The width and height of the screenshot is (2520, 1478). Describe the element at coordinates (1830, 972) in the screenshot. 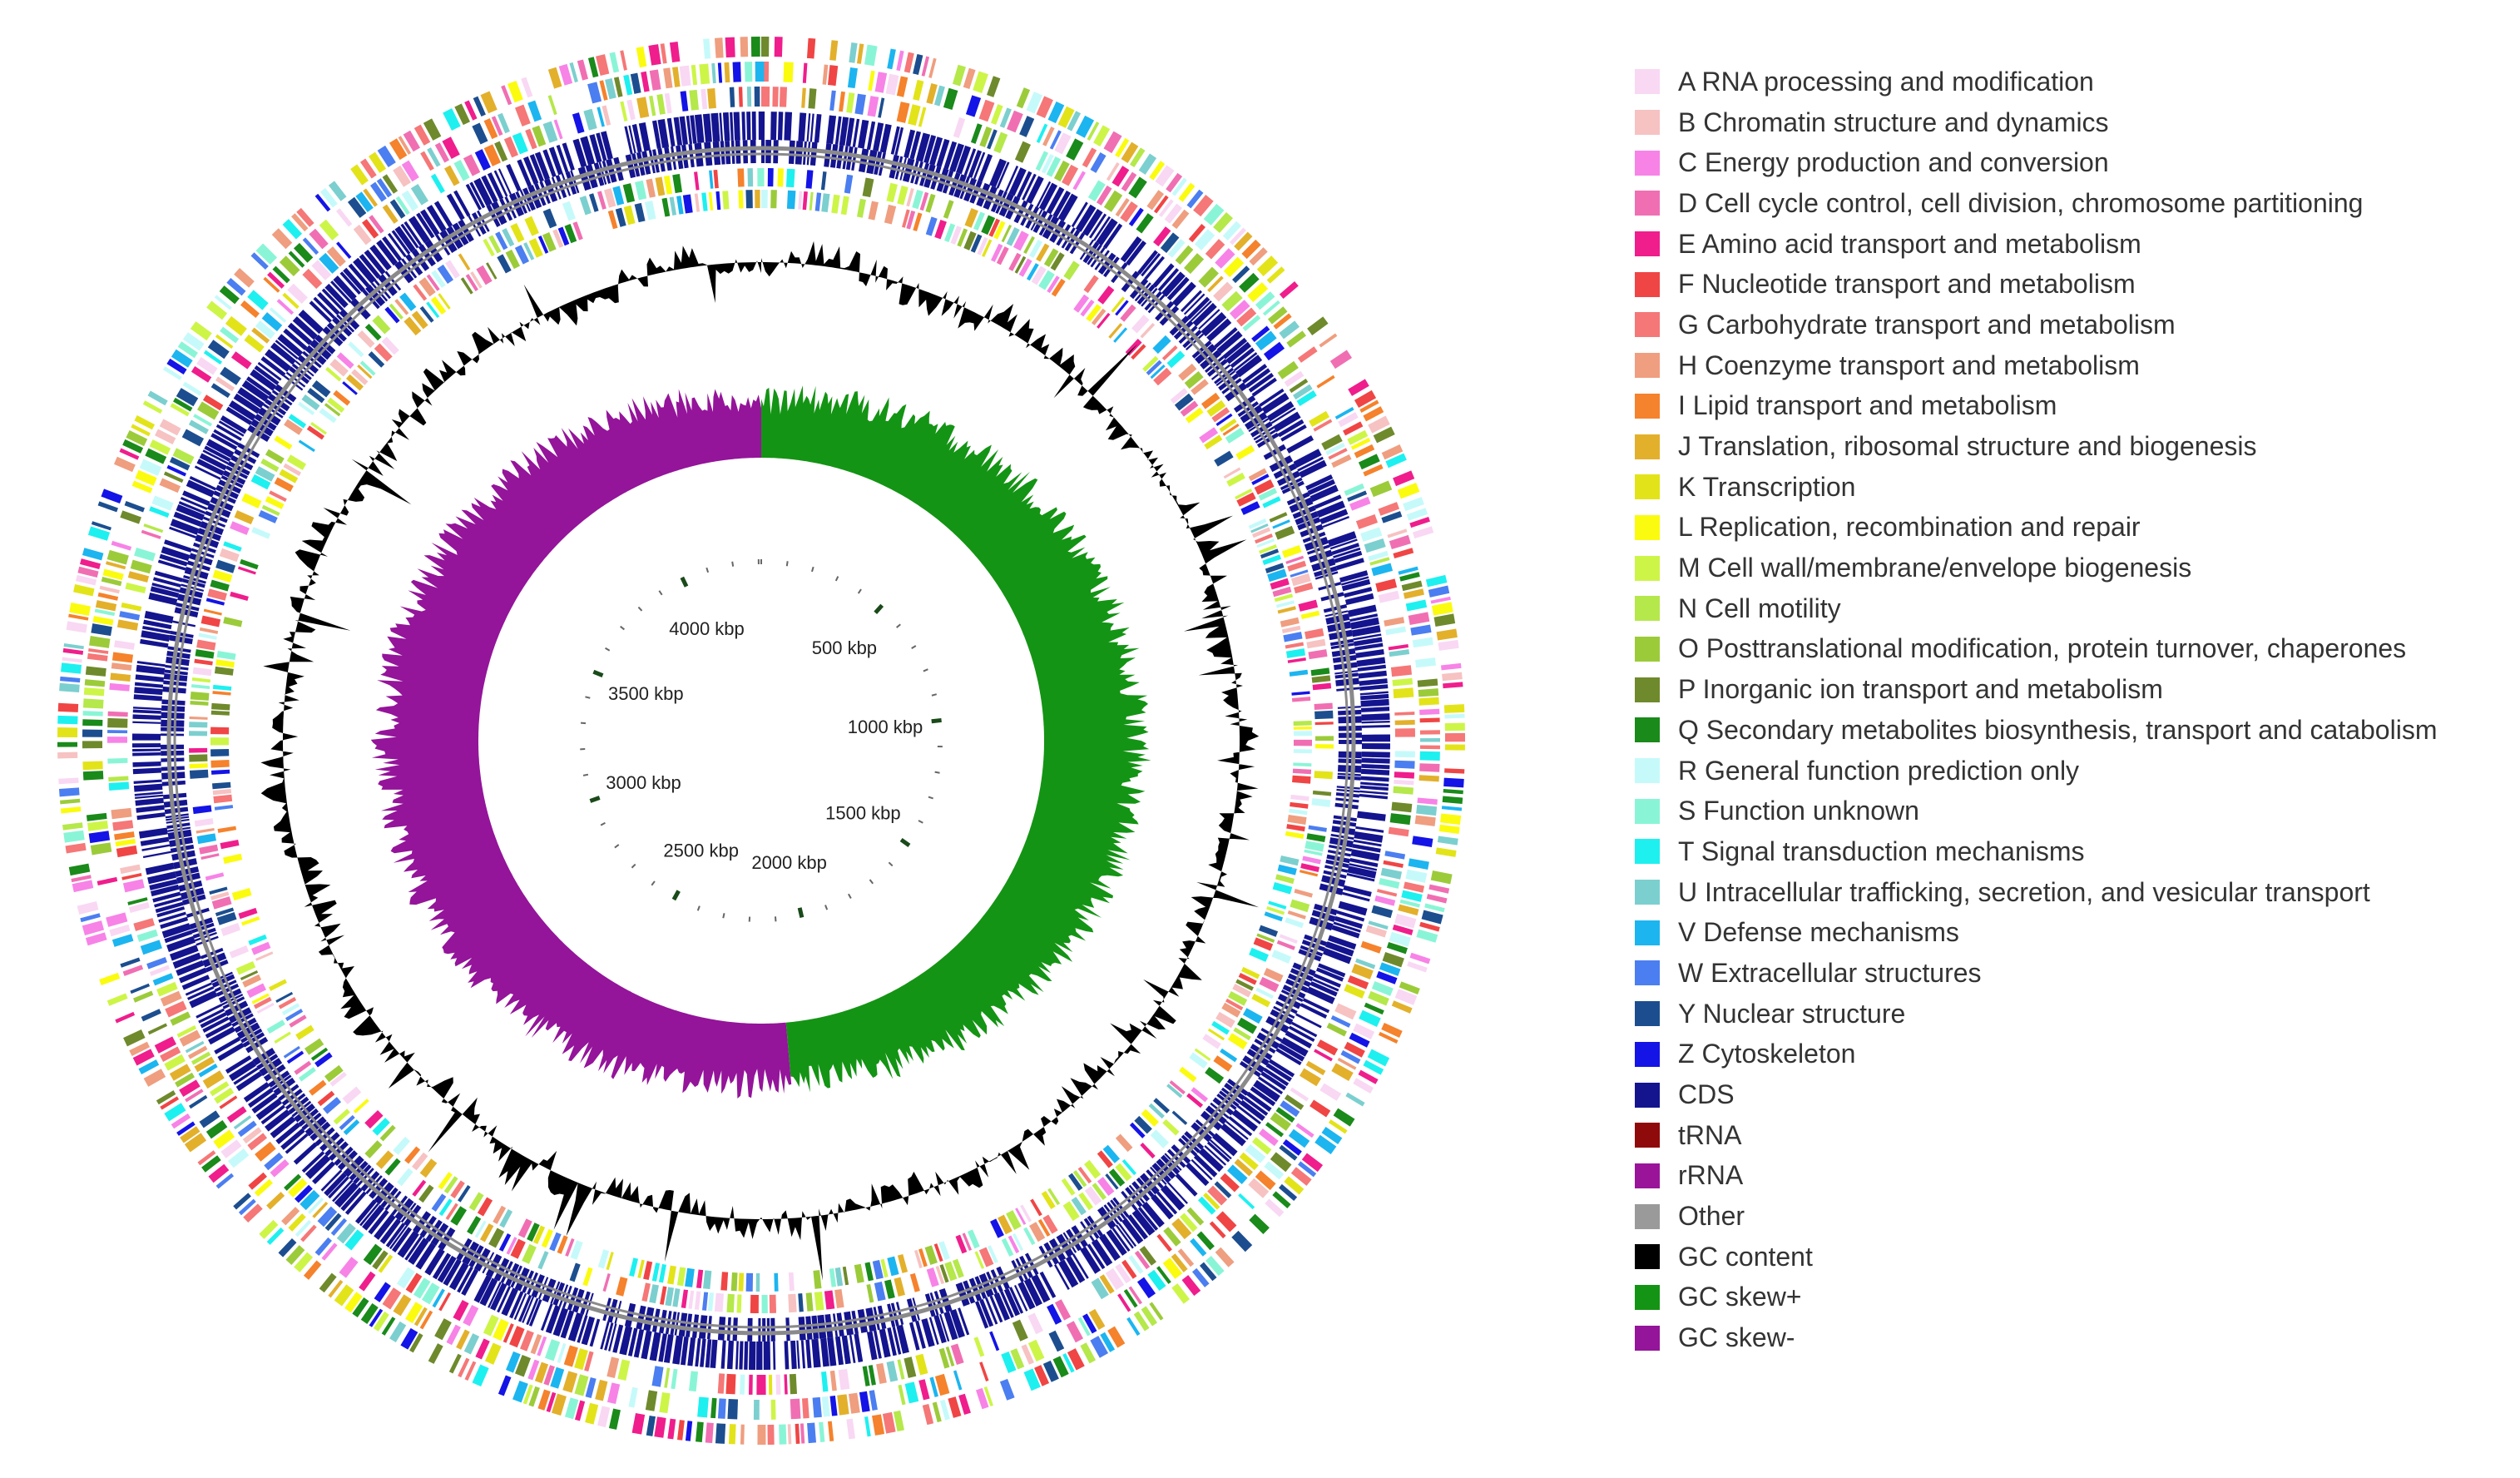

I see `legend-label: W Extracellular structures` at that location.